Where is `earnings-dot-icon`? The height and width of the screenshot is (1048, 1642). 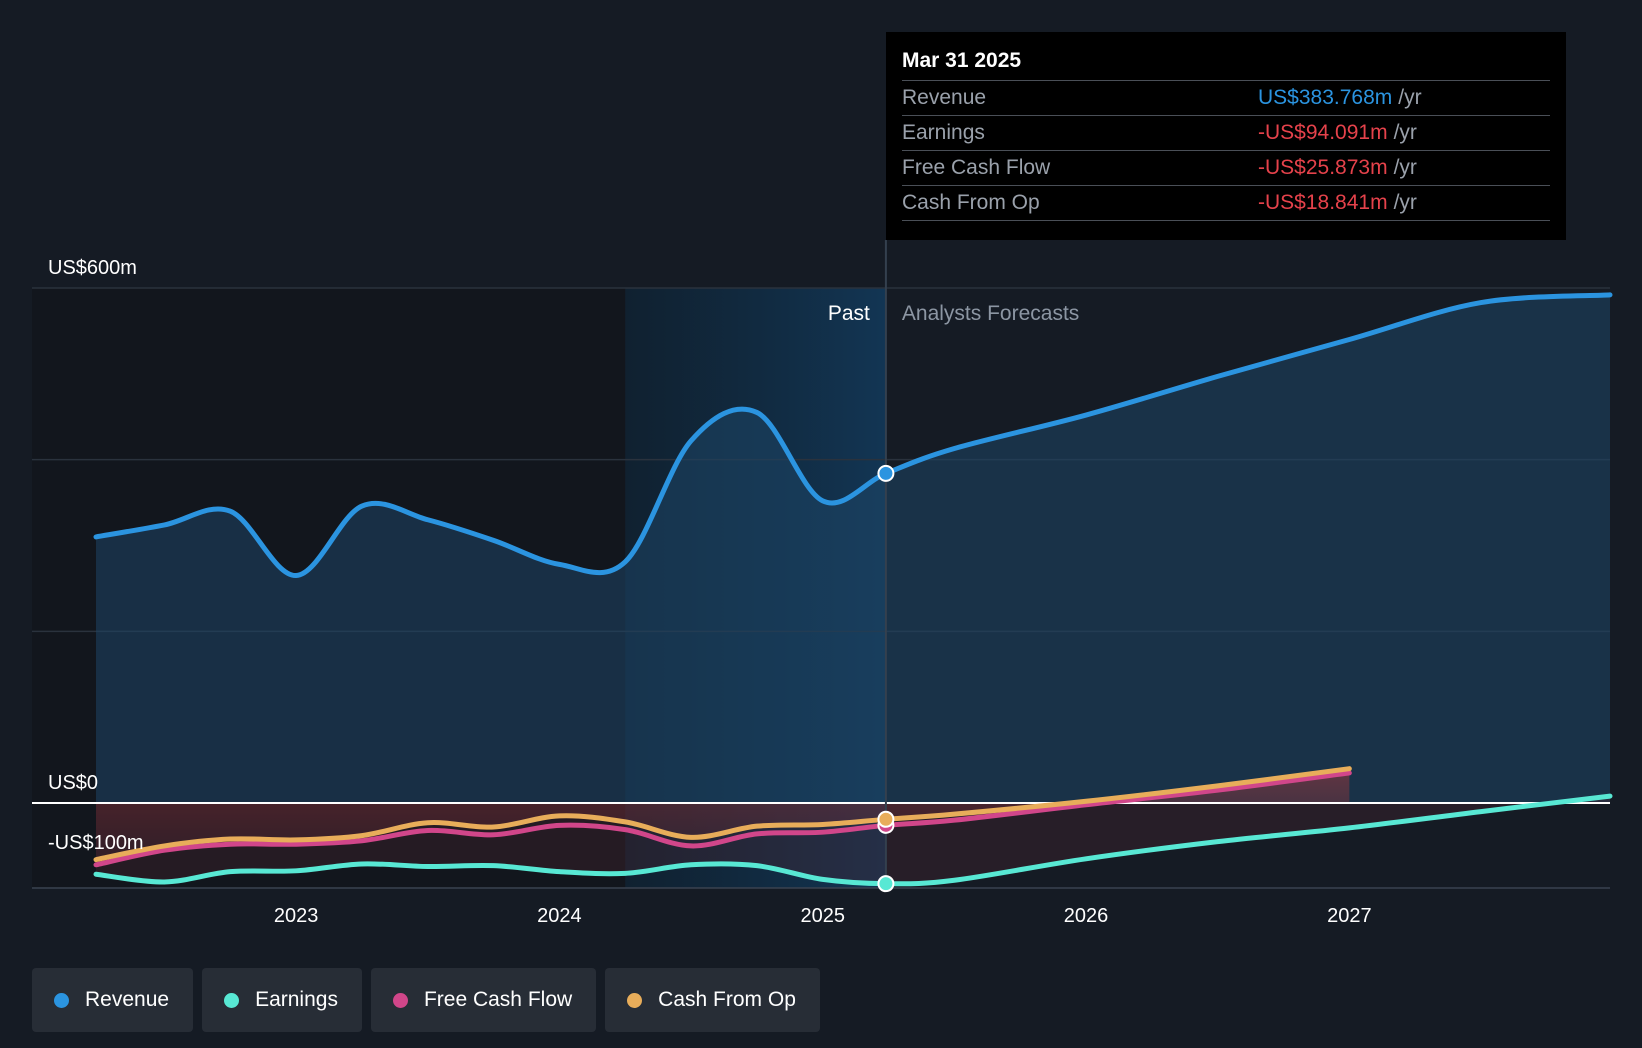
earnings-dot-icon is located at coordinates (232, 1000).